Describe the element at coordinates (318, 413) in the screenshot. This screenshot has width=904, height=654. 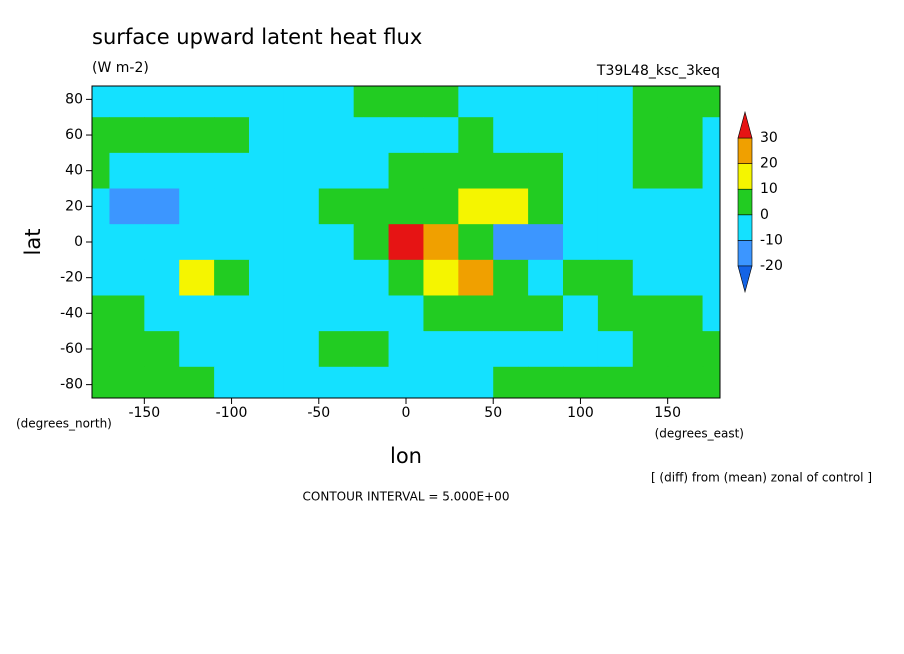
I see `x-tick-label: -50` at that location.